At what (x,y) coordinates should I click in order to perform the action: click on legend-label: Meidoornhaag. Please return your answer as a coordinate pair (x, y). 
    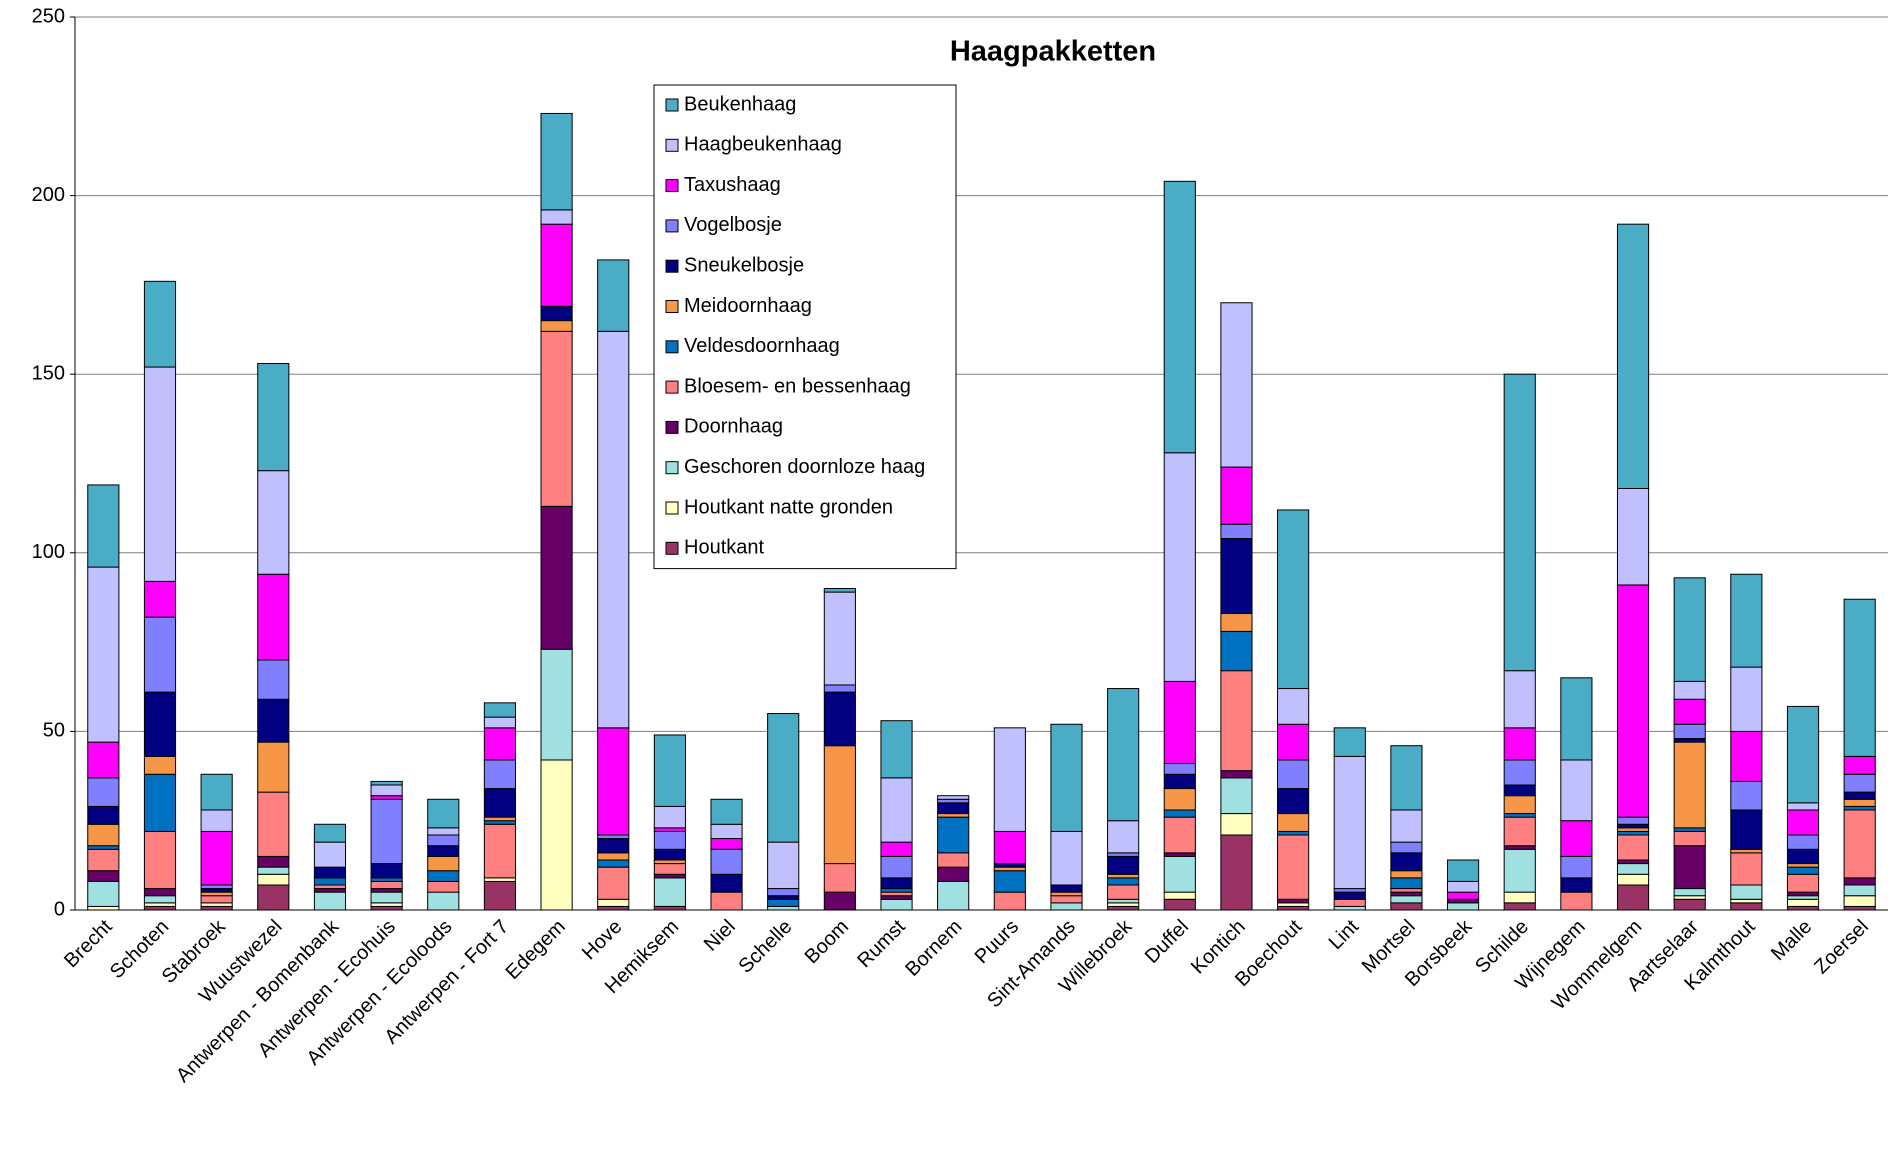
    Looking at the image, I should click on (748, 306).